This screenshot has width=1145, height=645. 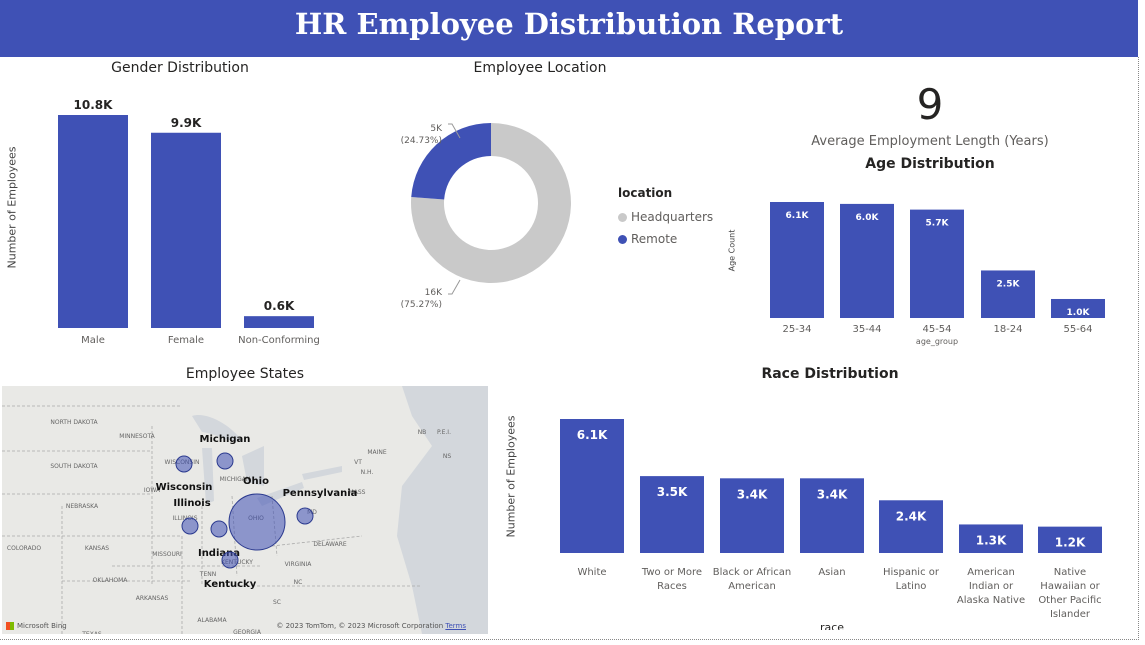 What do you see at coordinates (938, 224) in the screenshot?
I see `age-data-label: 5.7K` at bounding box center [938, 224].